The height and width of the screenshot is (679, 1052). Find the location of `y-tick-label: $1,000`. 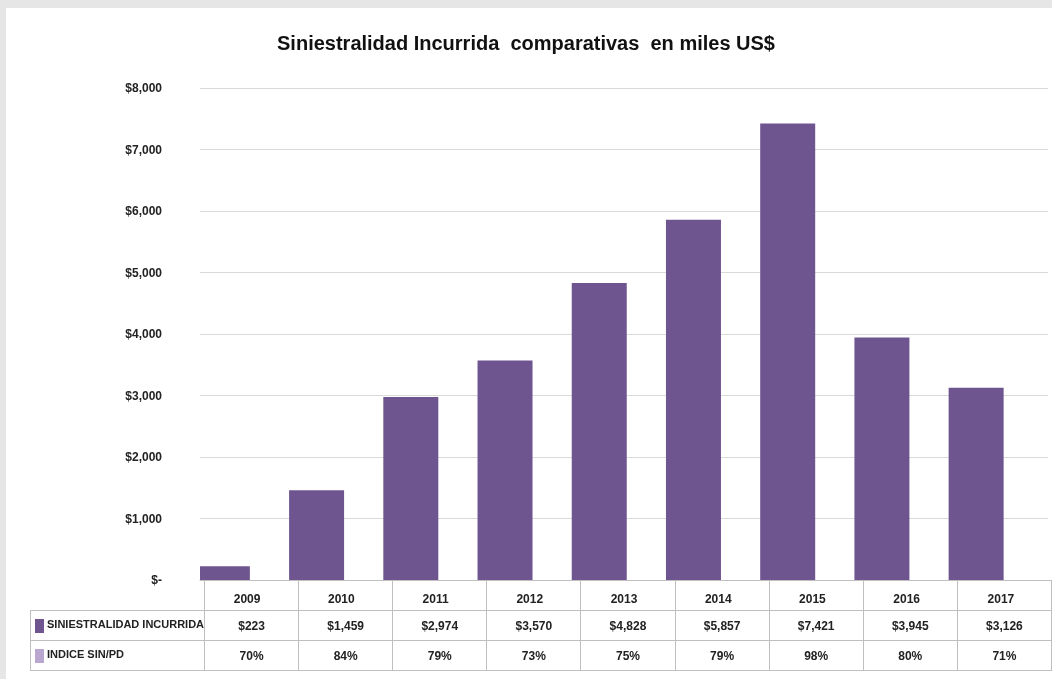

y-tick-label: $1,000 is located at coordinates (144, 518).